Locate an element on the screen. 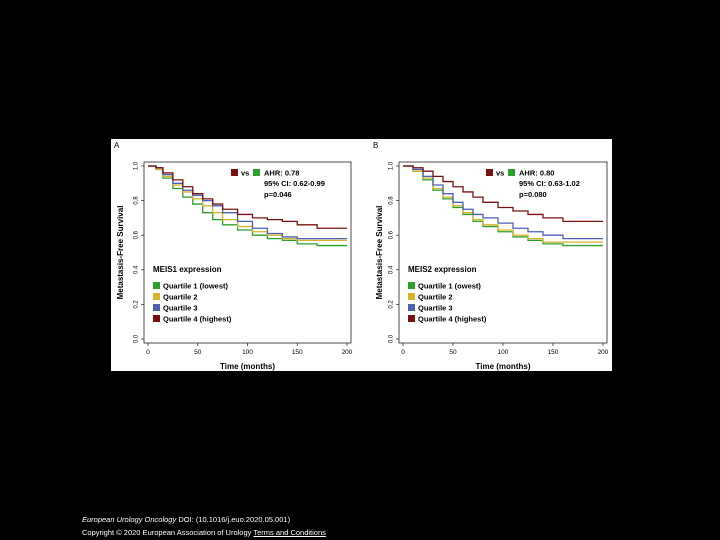 The width and height of the screenshot is (720, 540). legend-entry: Quartile 1 (owest) is located at coordinates (449, 286).